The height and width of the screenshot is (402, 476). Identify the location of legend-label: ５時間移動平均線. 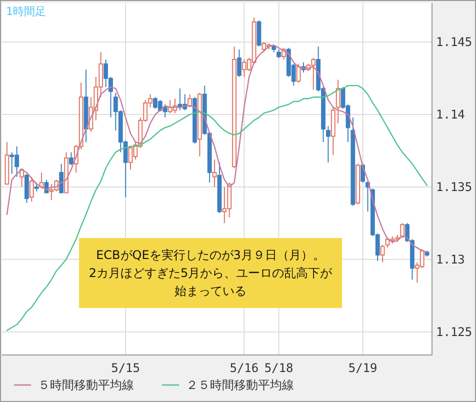
(86, 385).